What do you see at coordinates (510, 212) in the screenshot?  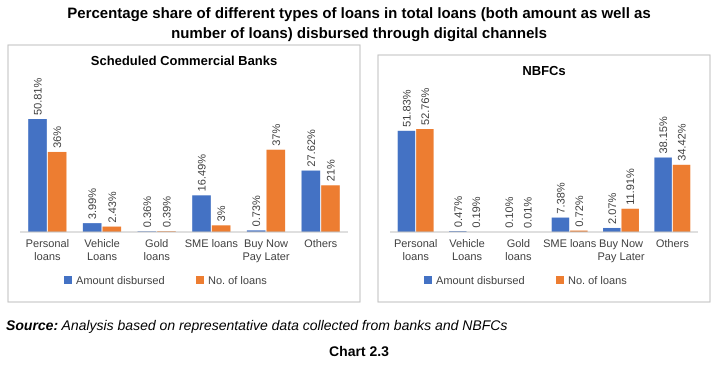 I see `data-label: 0.10%` at bounding box center [510, 212].